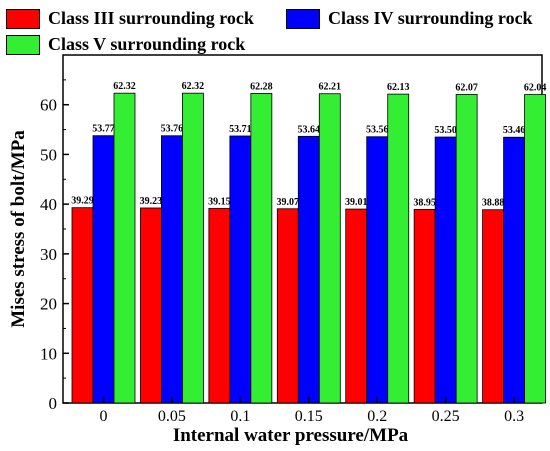 This screenshot has height=451, width=550. Describe the element at coordinates (493, 203) in the screenshot. I see `data-label: 38.88` at that location.